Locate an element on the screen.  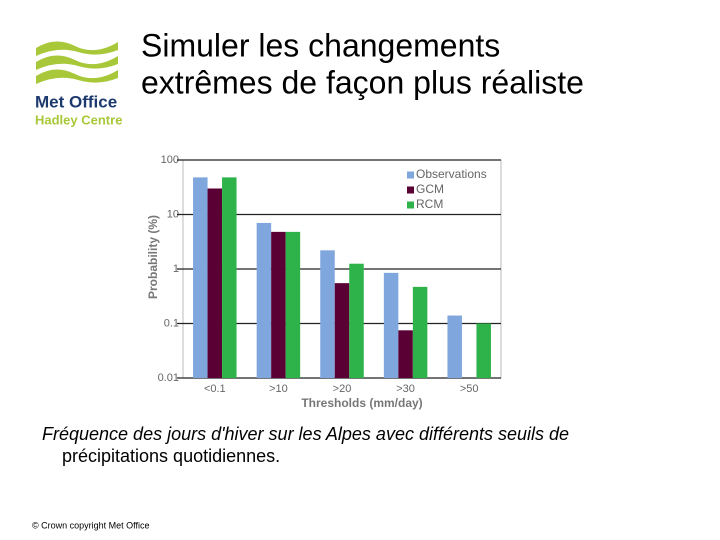
y-tick-label: 10 is located at coordinates (173, 214).